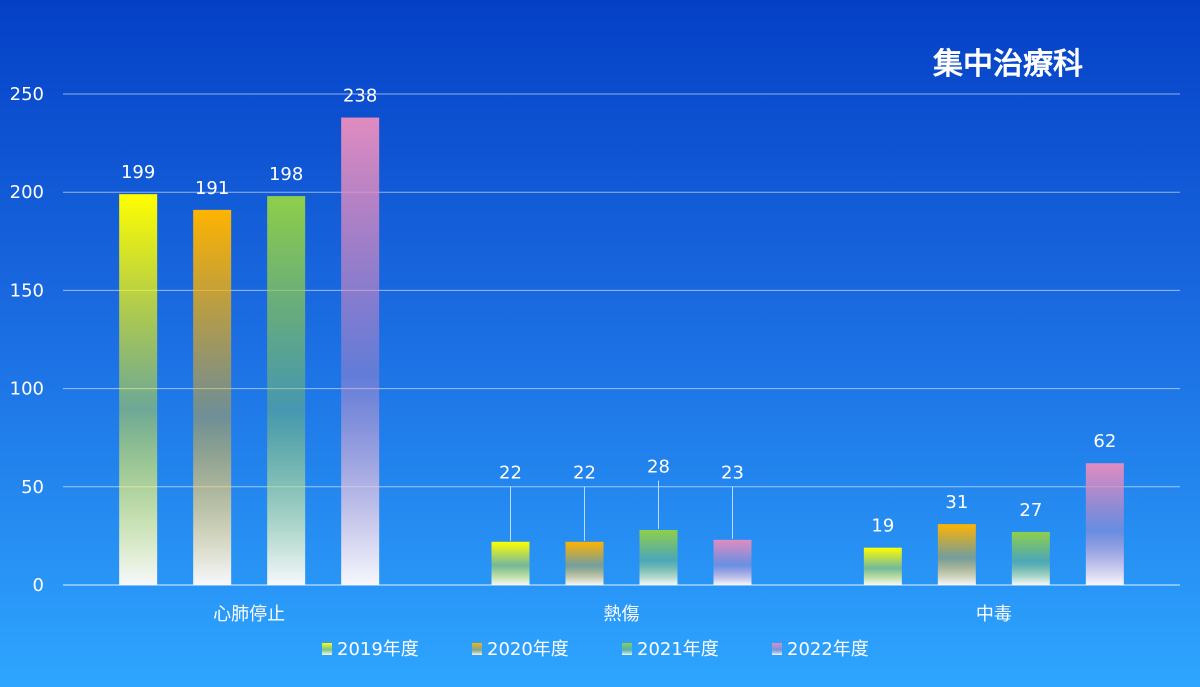  Describe the element at coordinates (732, 473) in the screenshot. I see `data-label: 23` at that location.